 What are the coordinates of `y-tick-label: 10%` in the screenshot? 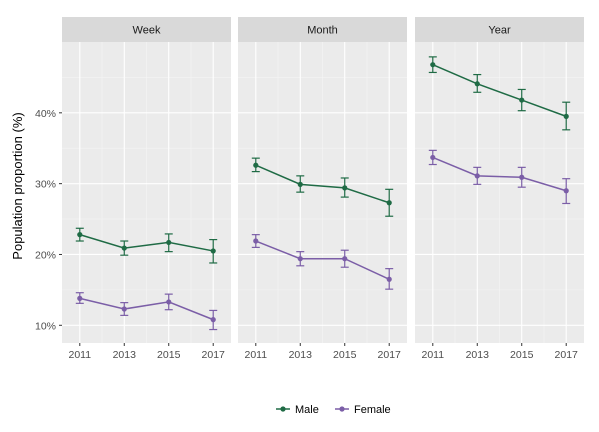 It's located at (45, 326).